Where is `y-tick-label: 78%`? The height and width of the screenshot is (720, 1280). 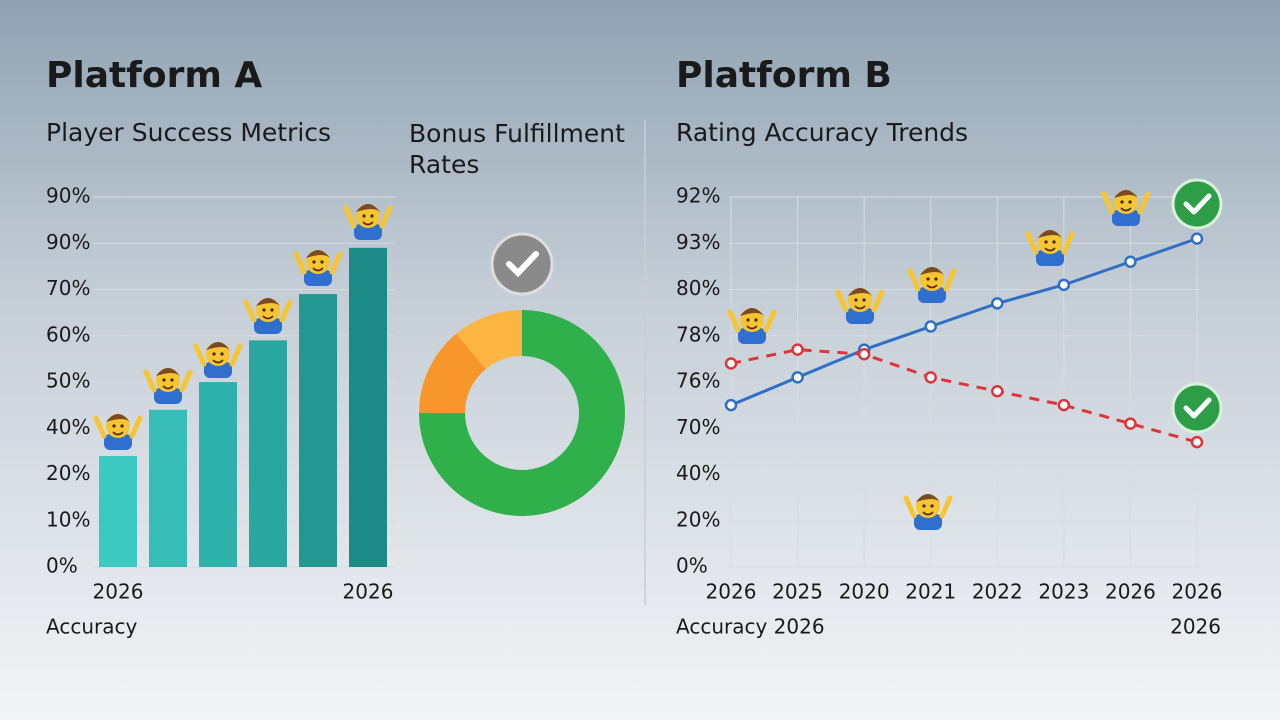 y-tick-label: 78% is located at coordinates (698, 334).